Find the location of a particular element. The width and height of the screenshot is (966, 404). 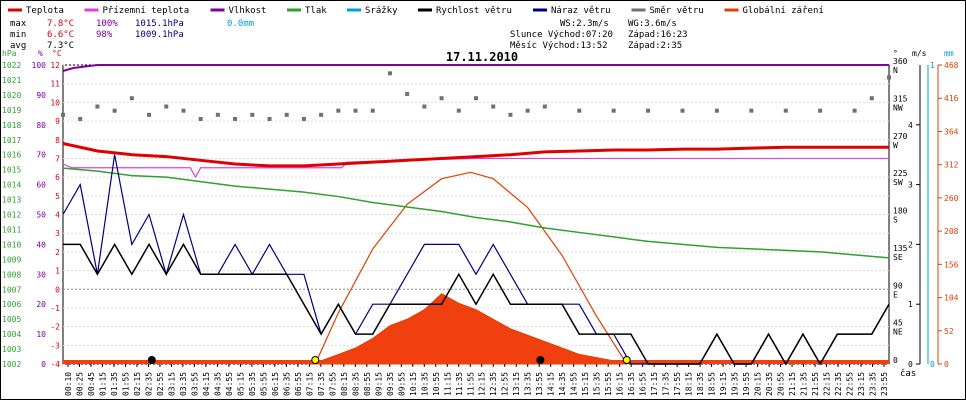

tick-radiation-0: 0 is located at coordinates (946, 364).